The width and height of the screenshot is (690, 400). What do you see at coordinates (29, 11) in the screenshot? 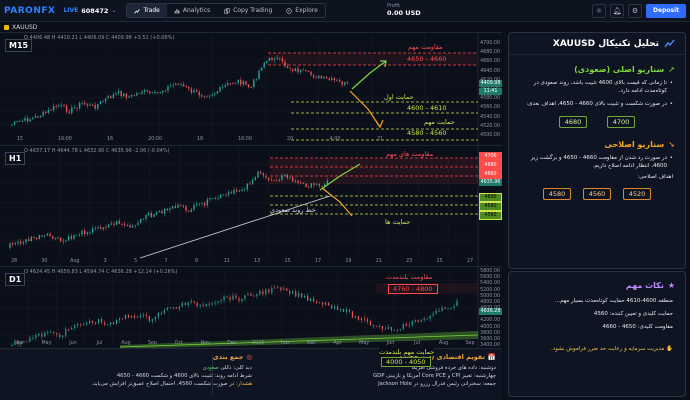
I see `app-logo: PARONFX` at bounding box center [29, 11].